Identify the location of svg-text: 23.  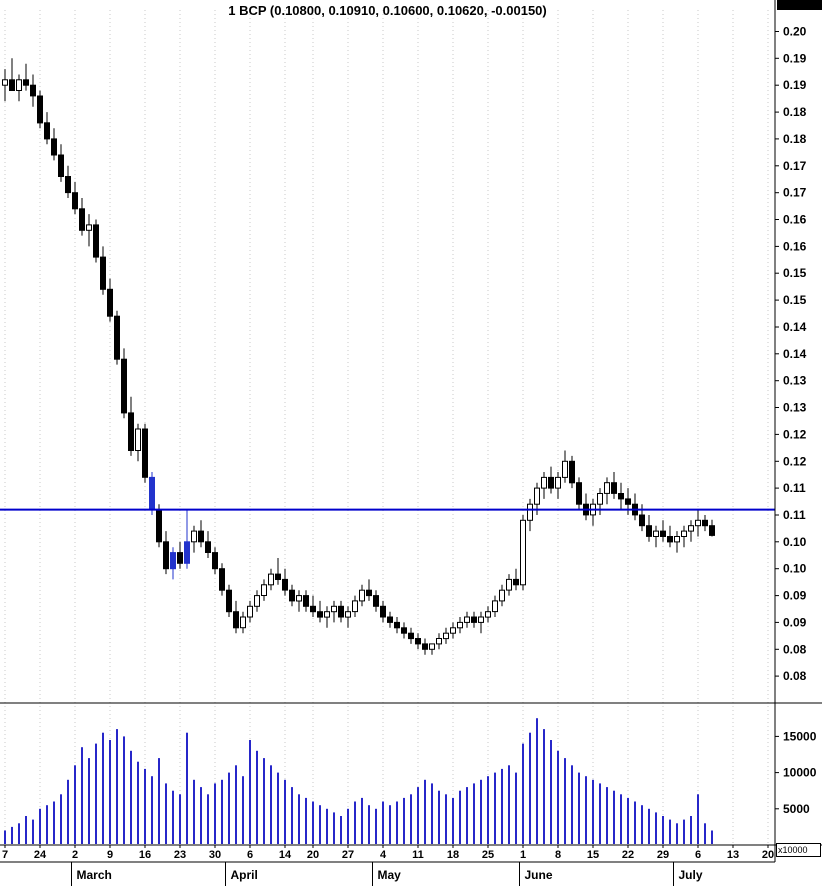
(180, 855).